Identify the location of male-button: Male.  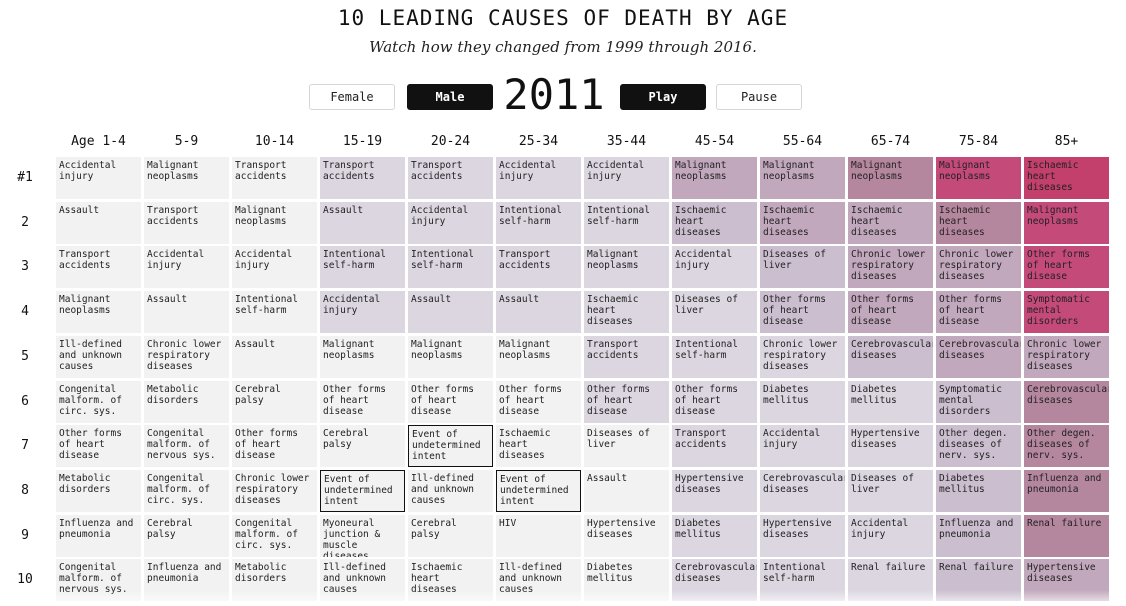
(450, 97).